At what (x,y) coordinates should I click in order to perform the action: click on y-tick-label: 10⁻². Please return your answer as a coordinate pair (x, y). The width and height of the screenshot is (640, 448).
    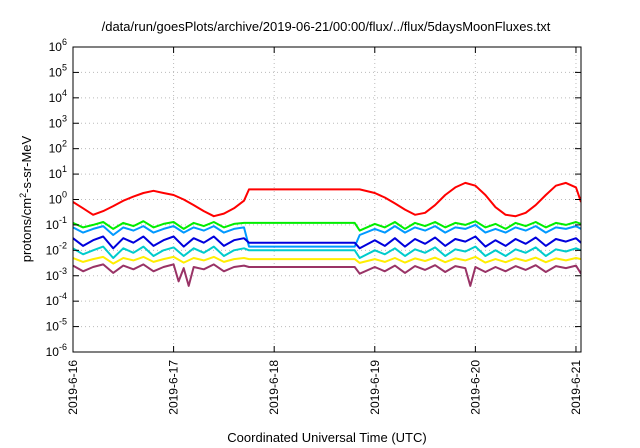
    Looking at the image, I should click on (56, 248).